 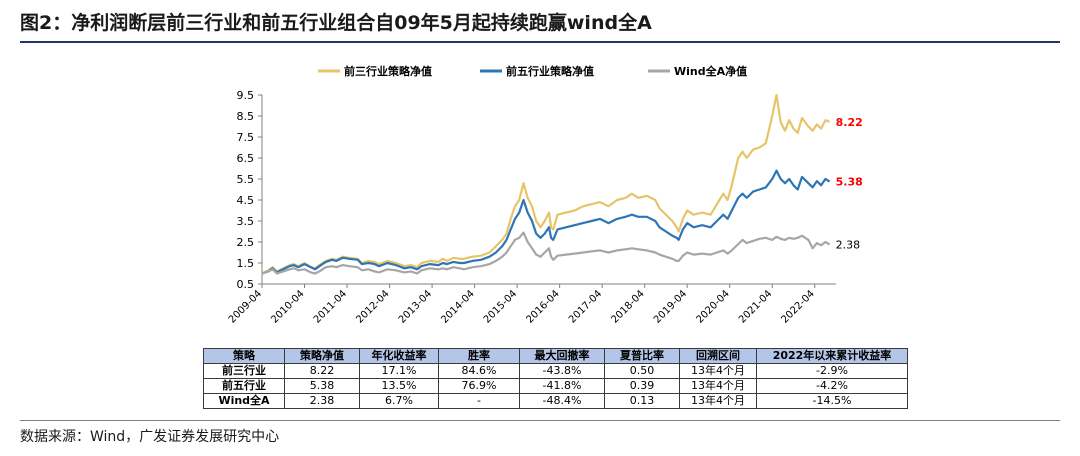 What do you see at coordinates (832, 371) in the screenshot?
I see `table-cell: -2.9%` at bounding box center [832, 371].